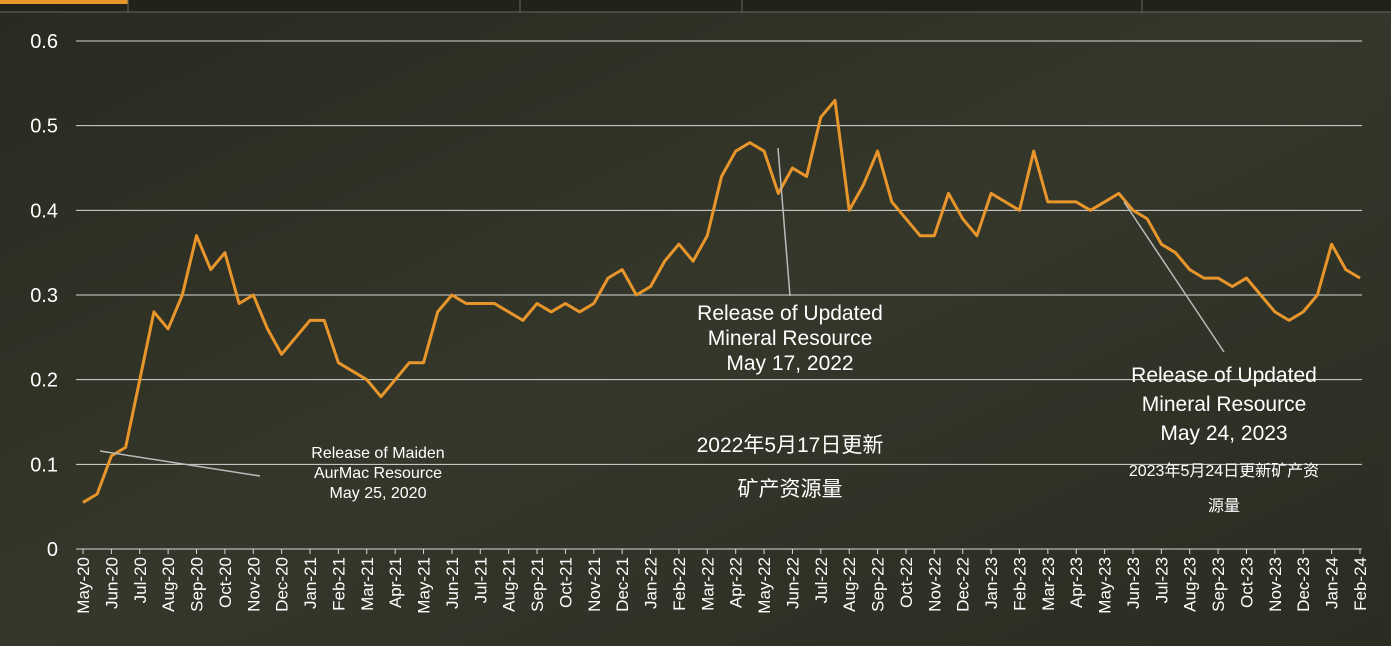 This screenshot has height=646, width=1391. What do you see at coordinates (790, 445) in the screenshot?
I see `annotation-text: 2022年5月17日更新` at bounding box center [790, 445].